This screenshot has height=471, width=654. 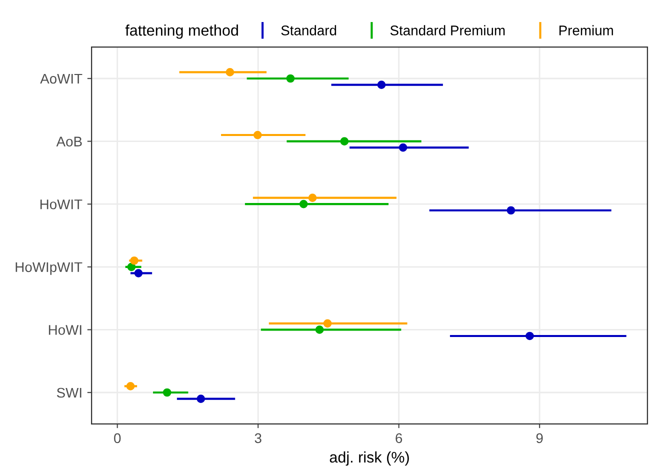 I want to click on legend-label: Premium, so click(x=586, y=30).